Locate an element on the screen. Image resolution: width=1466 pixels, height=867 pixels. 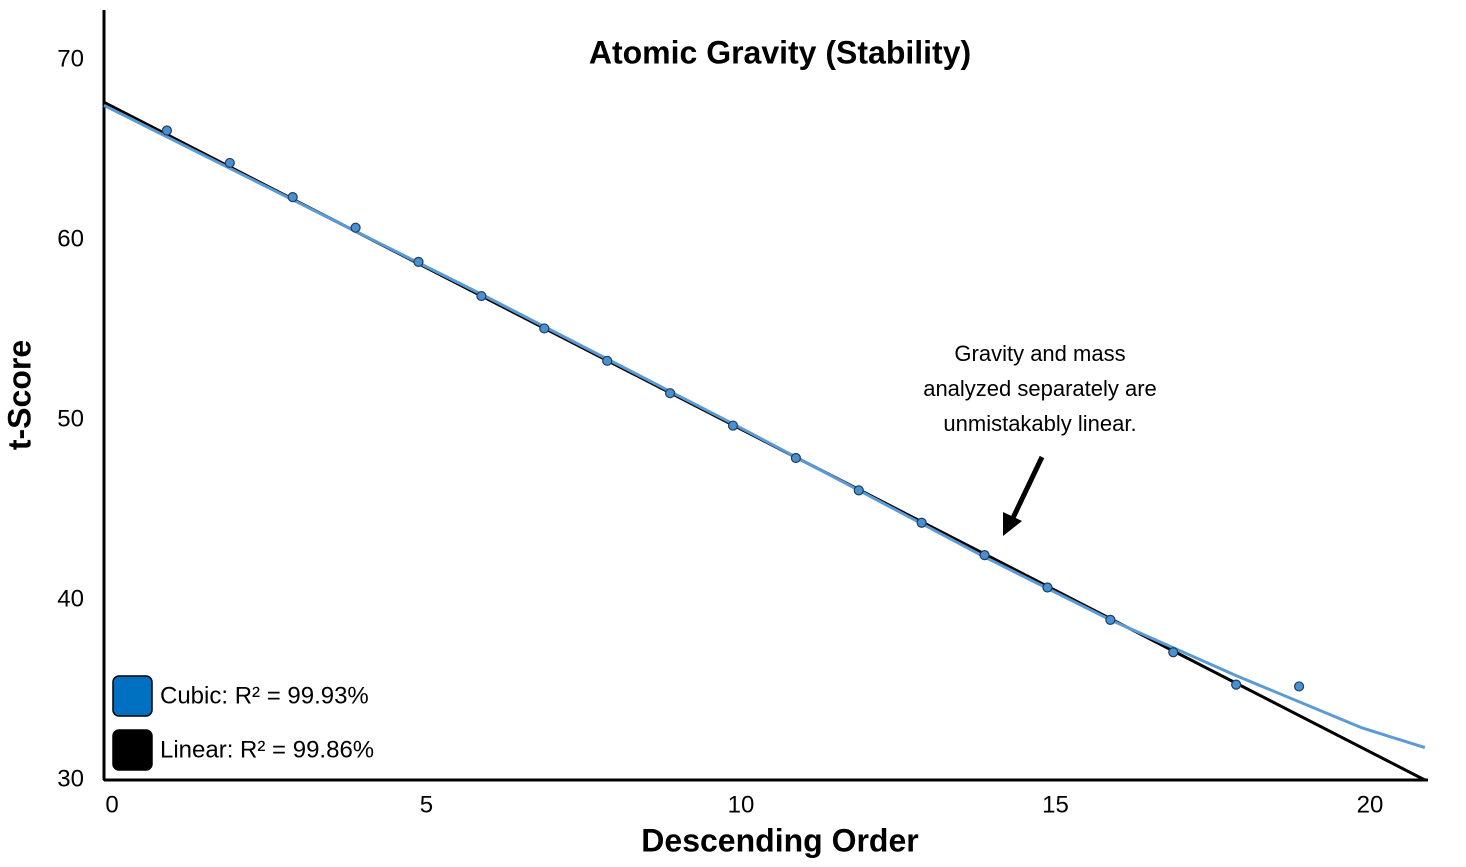
y-tick-label: 70 is located at coordinates (70, 59).